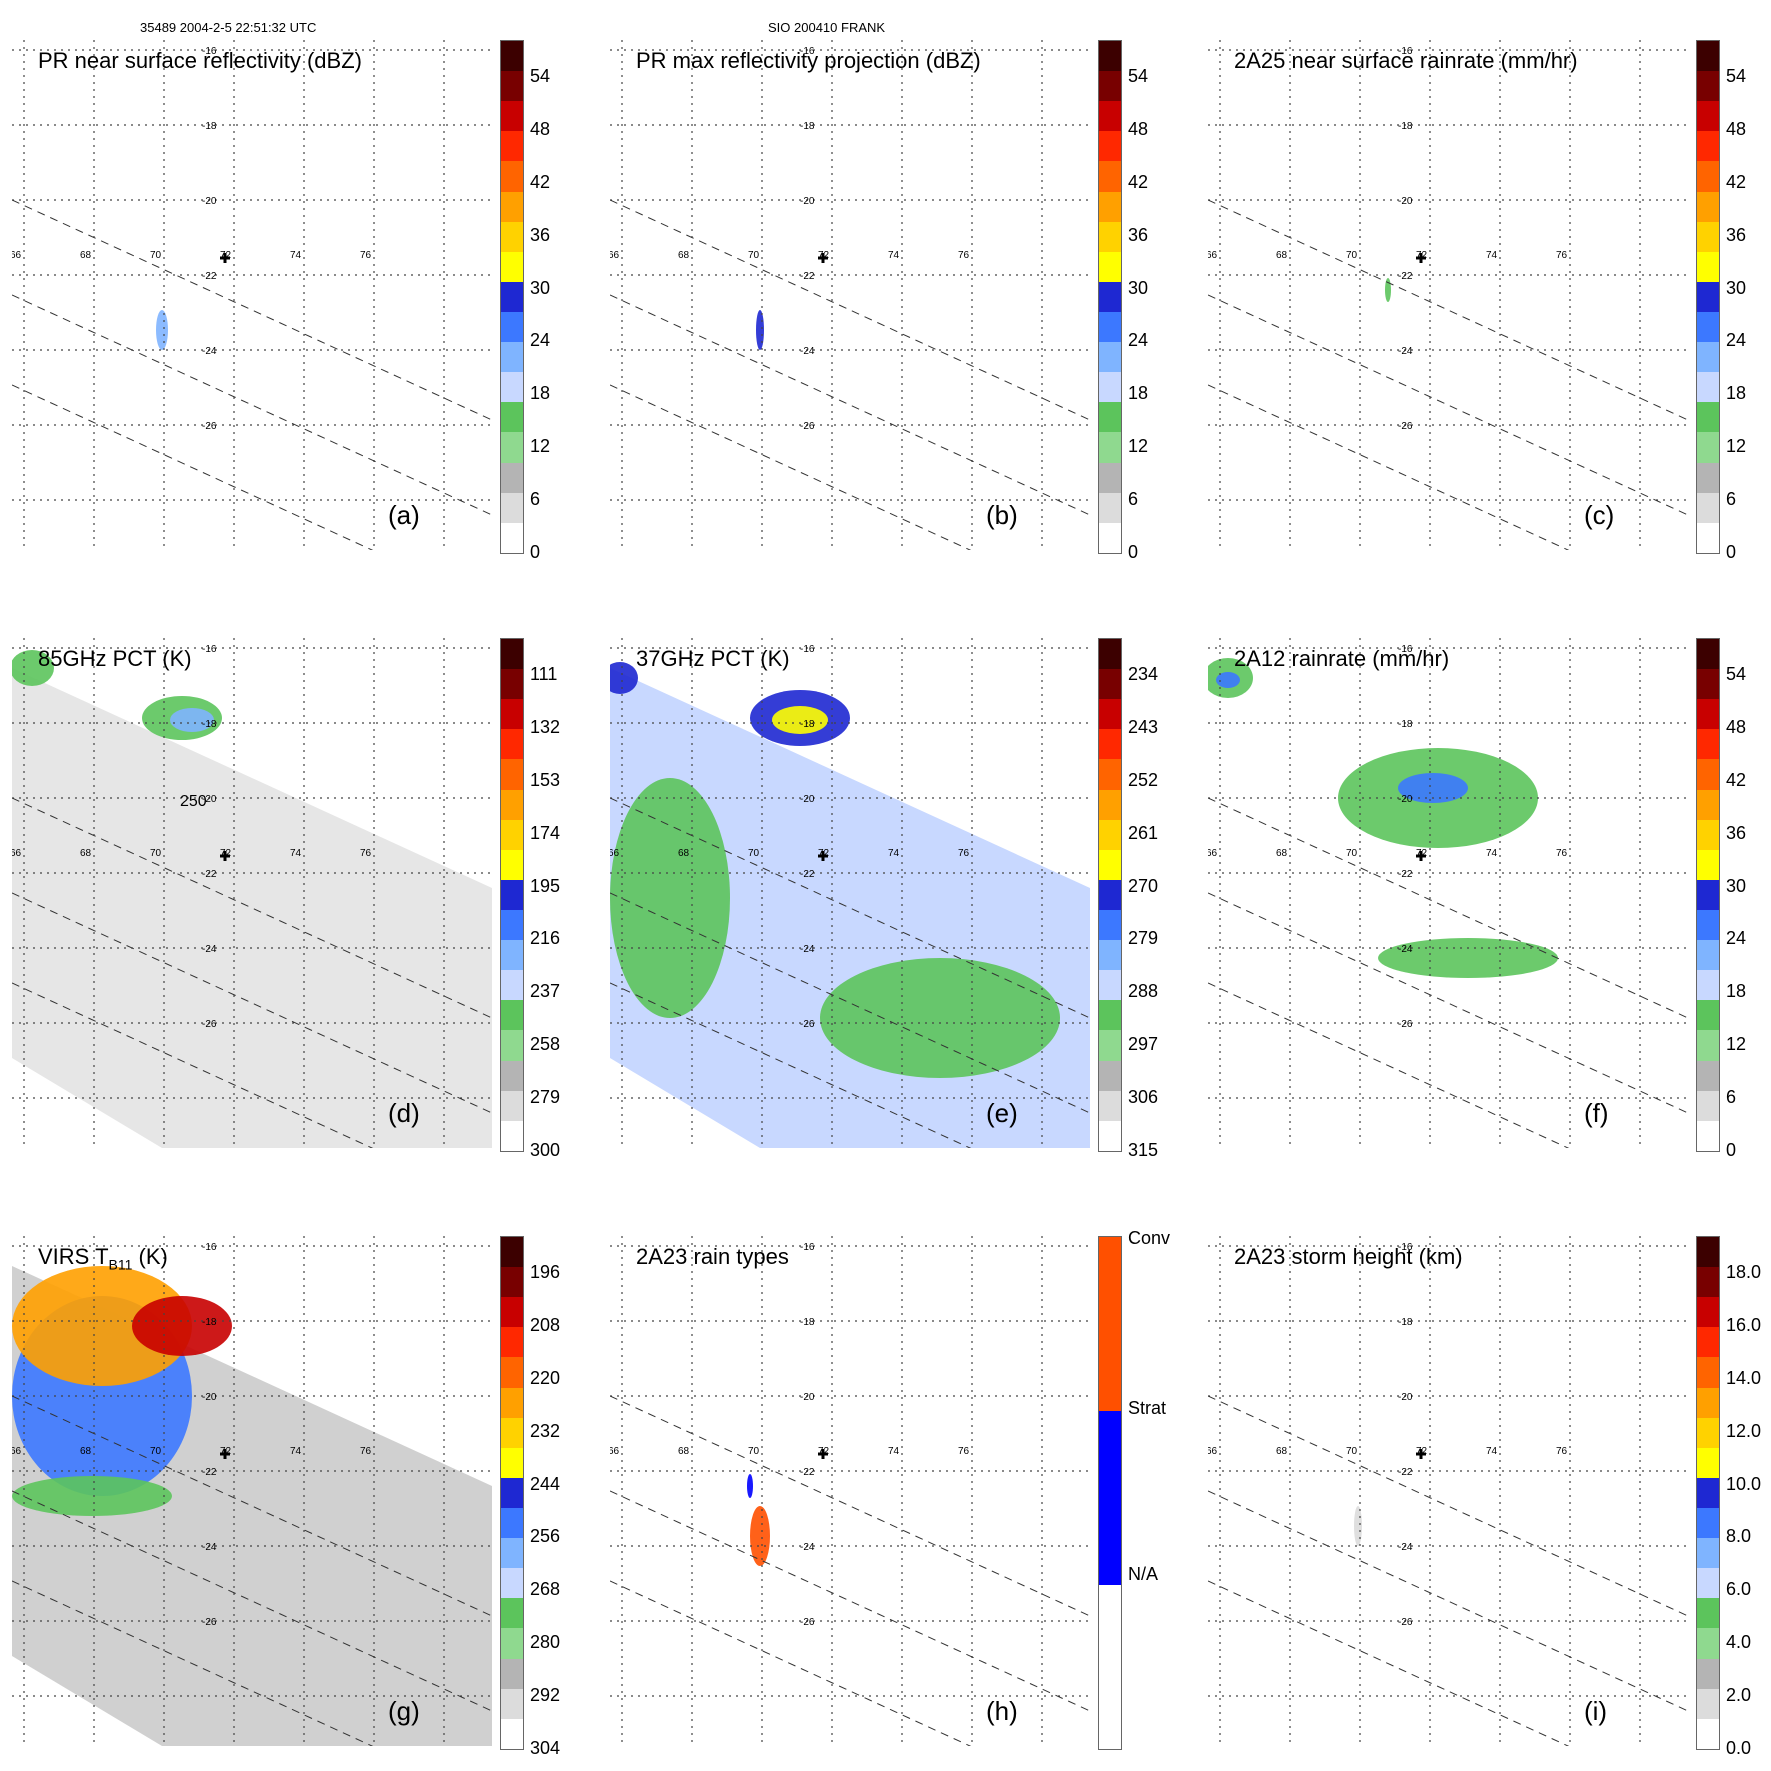 The width and height of the screenshot is (1771, 1771). Describe the element at coordinates (150, 1256) in the screenshot. I see `title-unit: (K)` at that location.